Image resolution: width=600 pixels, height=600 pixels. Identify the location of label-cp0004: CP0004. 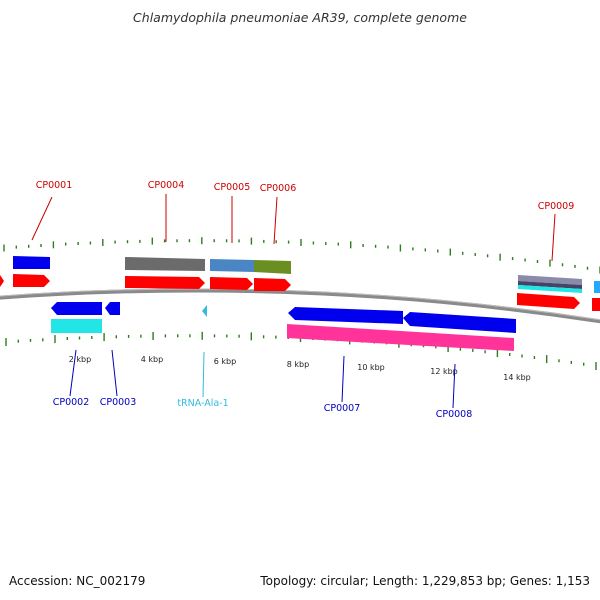
(166, 185).